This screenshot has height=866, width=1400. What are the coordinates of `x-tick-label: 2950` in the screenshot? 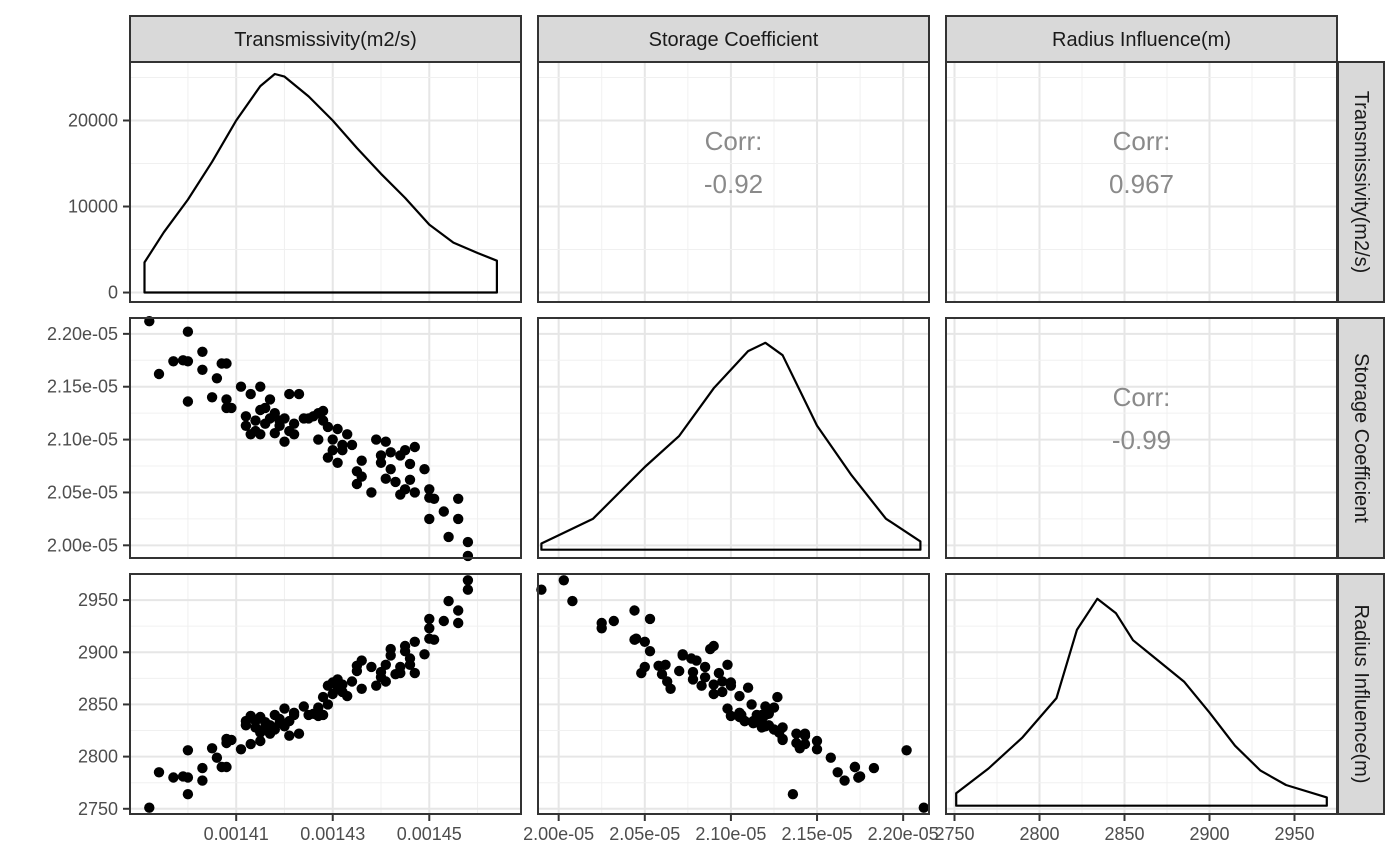 It's located at (1294, 834).